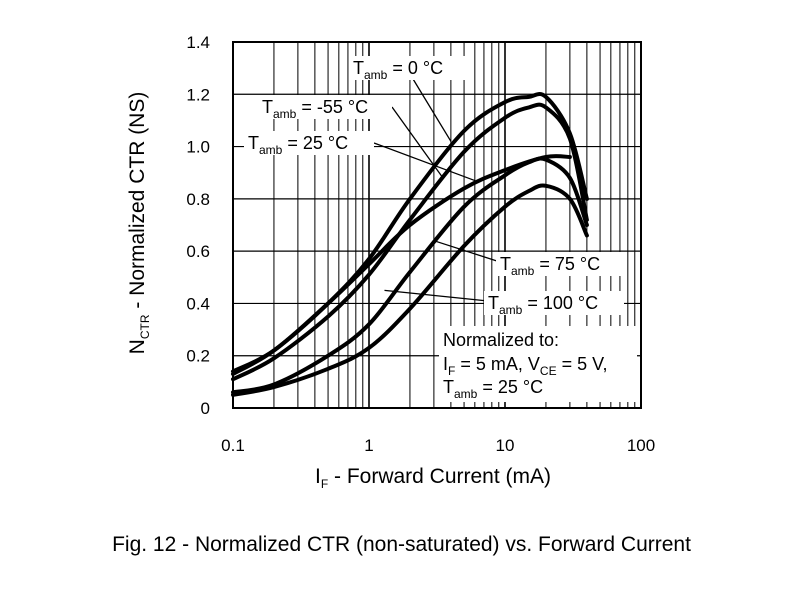 The width and height of the screenshot is (803, 613). I want to click on note-line-2: IF = 5 mA, VCE = 5 V,, so click(525, 366).